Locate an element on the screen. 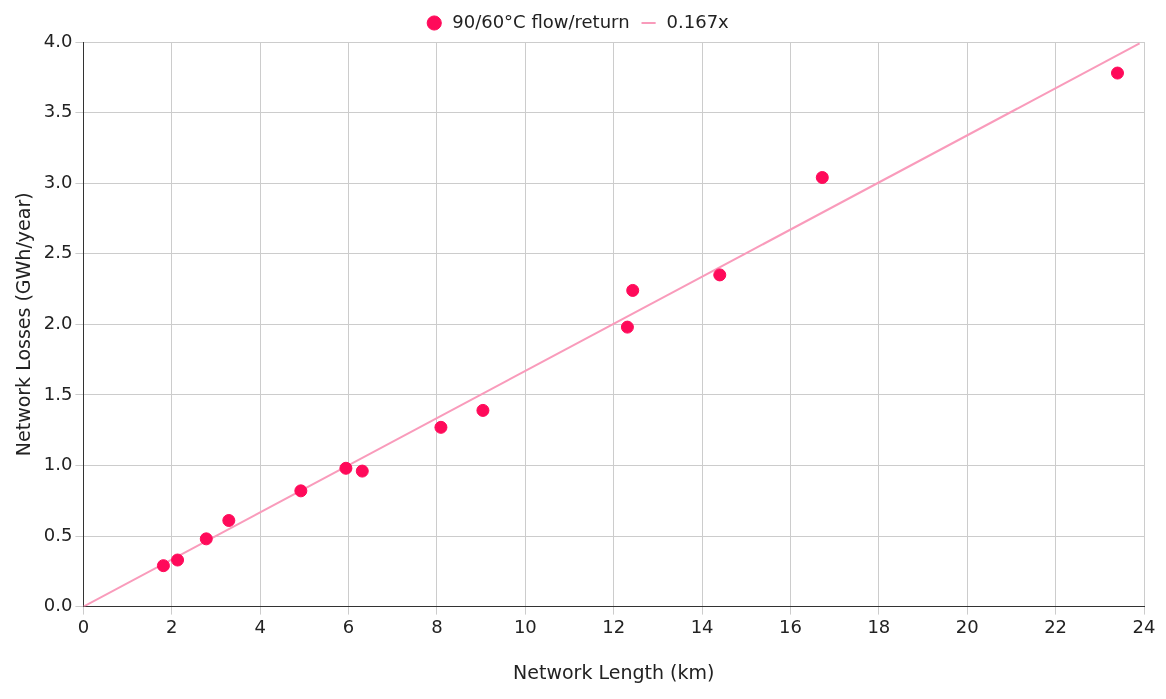 Image resolution: width=1166 pixels, height=699 pixels. x-tick-label: 4 is located at coordinates (260, 627).